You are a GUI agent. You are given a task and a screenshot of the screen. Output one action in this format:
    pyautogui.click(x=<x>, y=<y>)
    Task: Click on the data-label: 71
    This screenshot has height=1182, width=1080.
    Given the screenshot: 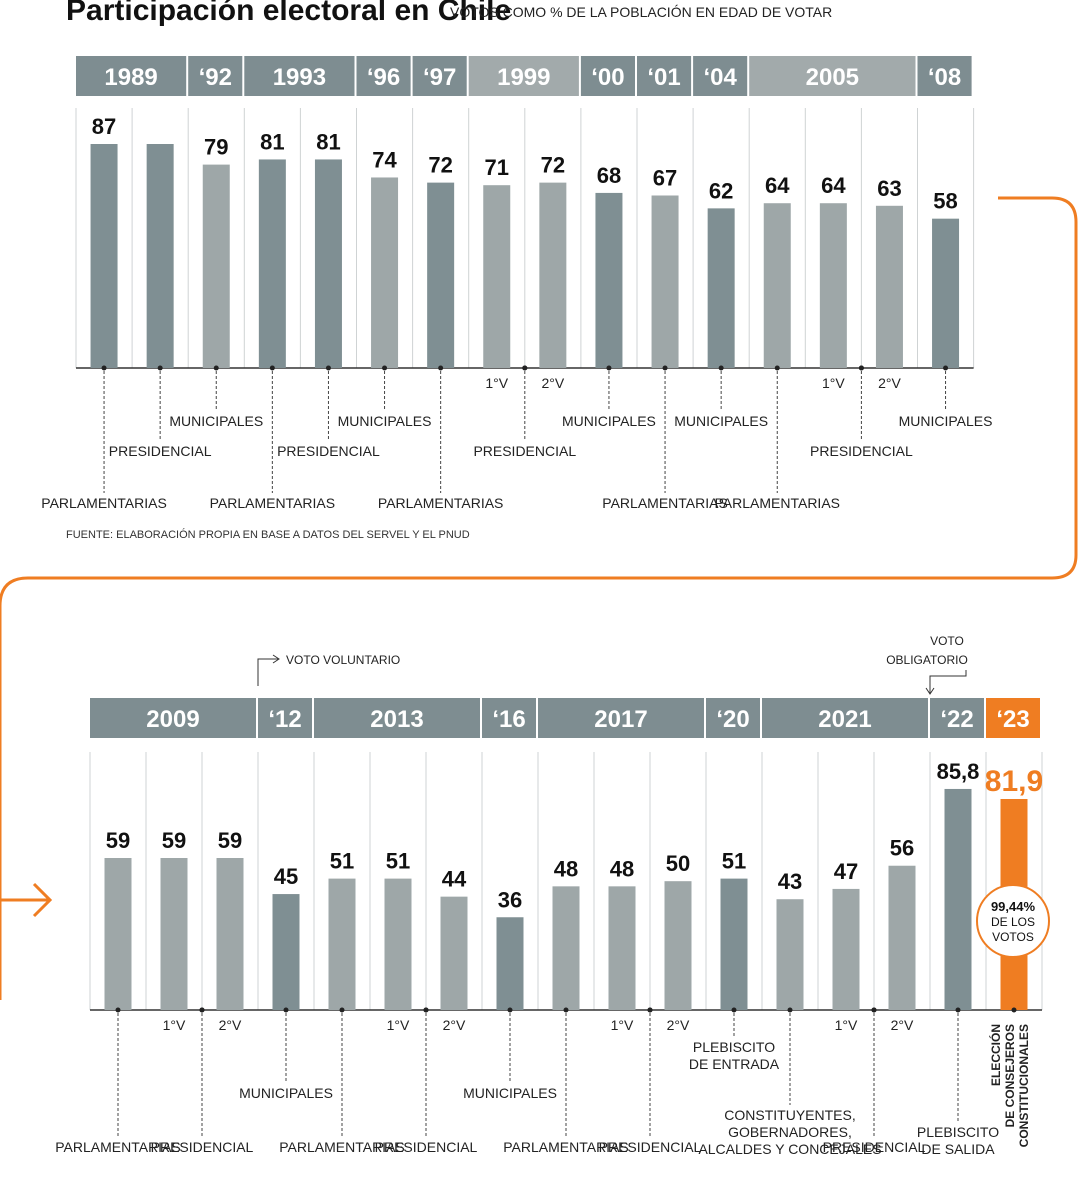 What is the action you would take?
    pyautogui.click(x=497, y=167)
    